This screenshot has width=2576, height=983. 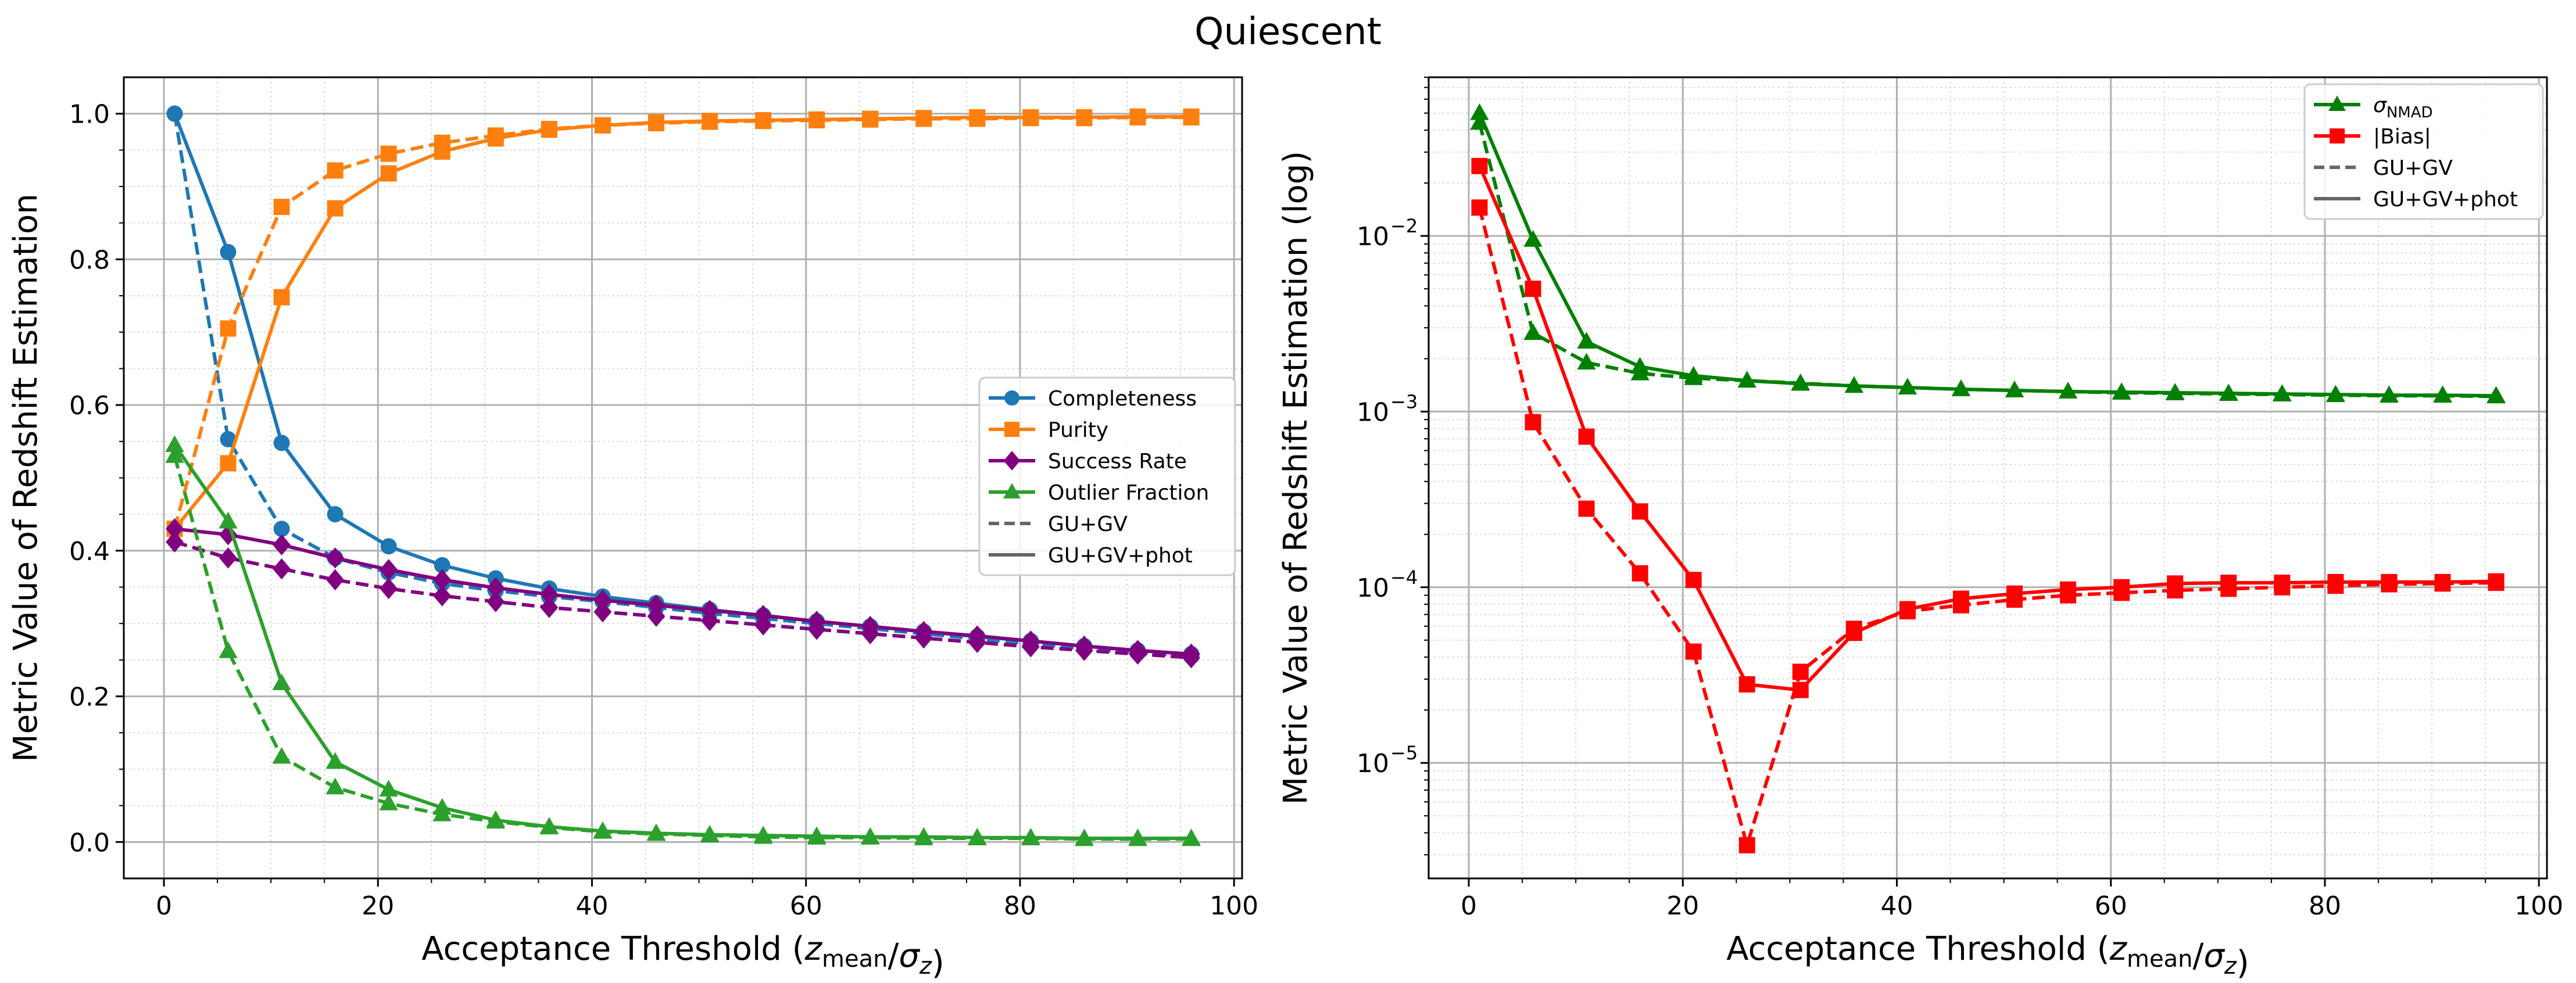 I want to click on y-axis: 10−510−410−310−2, so click(x=1393, y=467).